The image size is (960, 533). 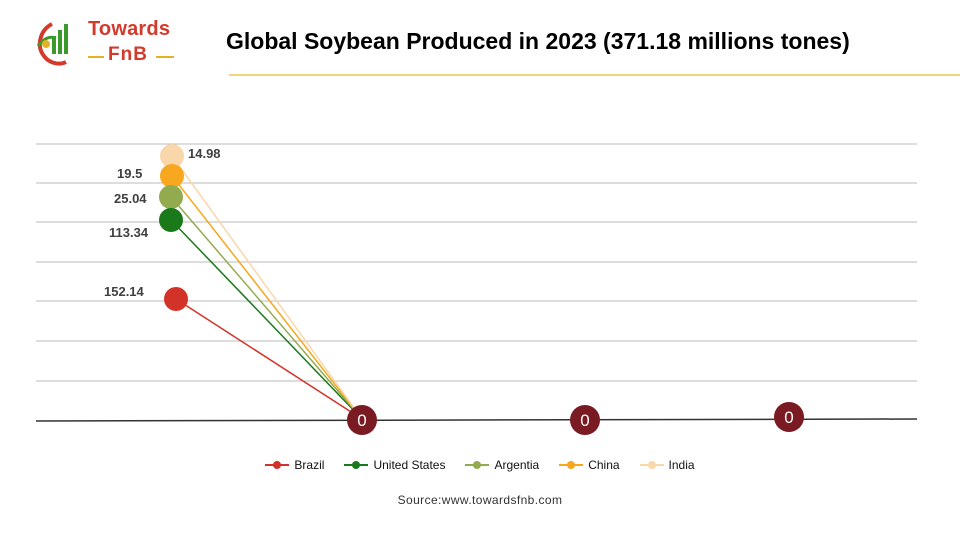 What do you see at coordinates (105, 44) in the screenshot?
I see `brand-logo: Towards FnB` at bounding box center [105, 44].